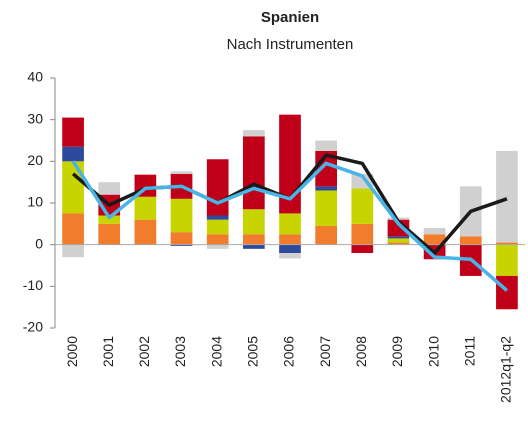 The image size is (528, 425). Describe the element at coordinates (289, 351) in the screenshot. I see `x-tick-label: 2006` at that location.